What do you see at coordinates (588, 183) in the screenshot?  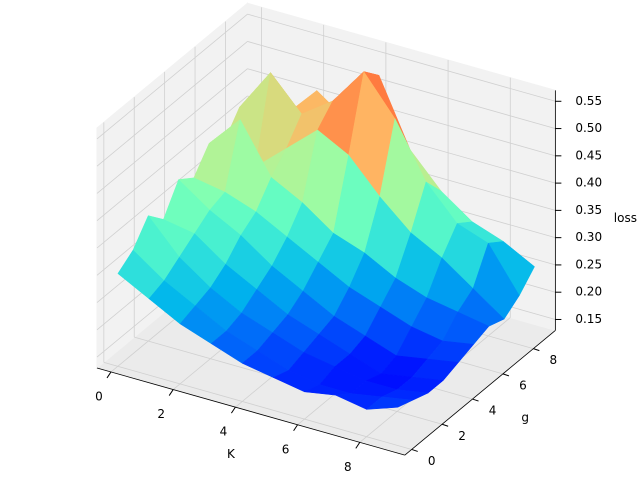 I see `z-tick-label: 0.40` at bounding box center [588, 183].